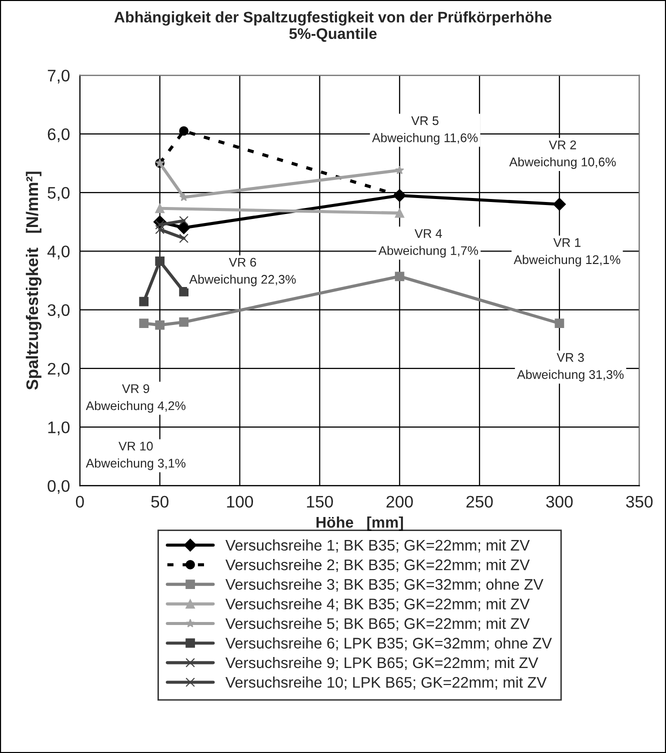  I want to click on annotation: VR 4 Abweichung 1,7%, so click(428, 243).